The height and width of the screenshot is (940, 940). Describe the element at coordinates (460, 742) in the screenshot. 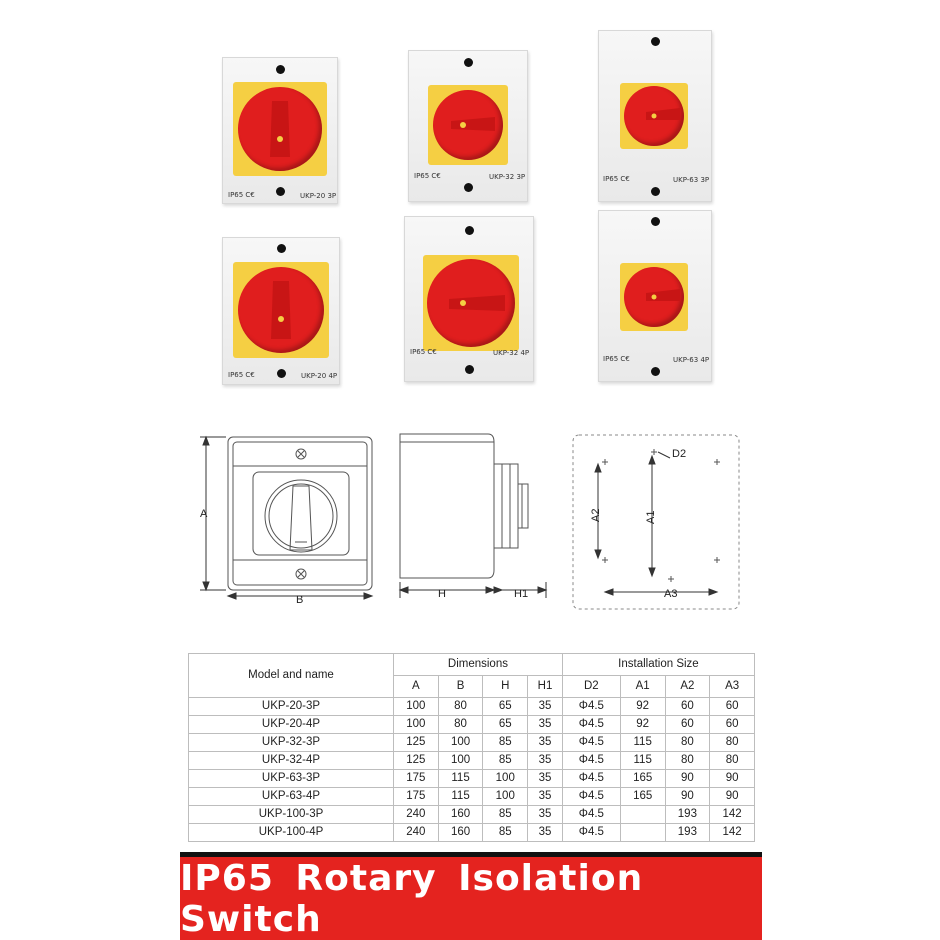

I see `cell-b: 100` at that location.